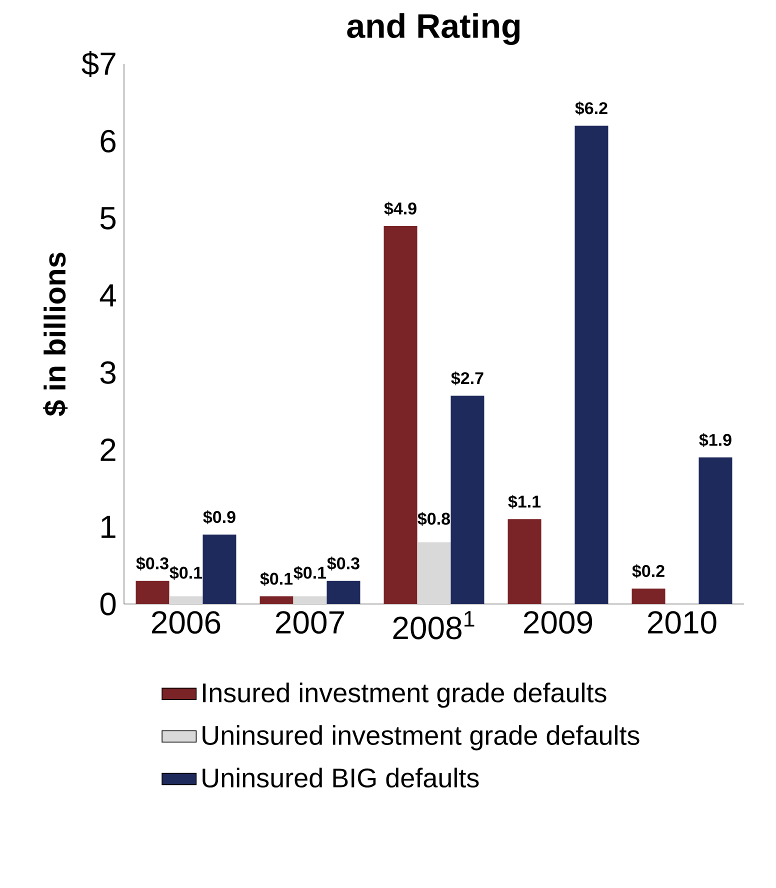 The image size is (776, 888). Describe the element at coordinates (340, 778) in the screenshot. I see `legend-label: Uninsured BIG defaults` at that location.